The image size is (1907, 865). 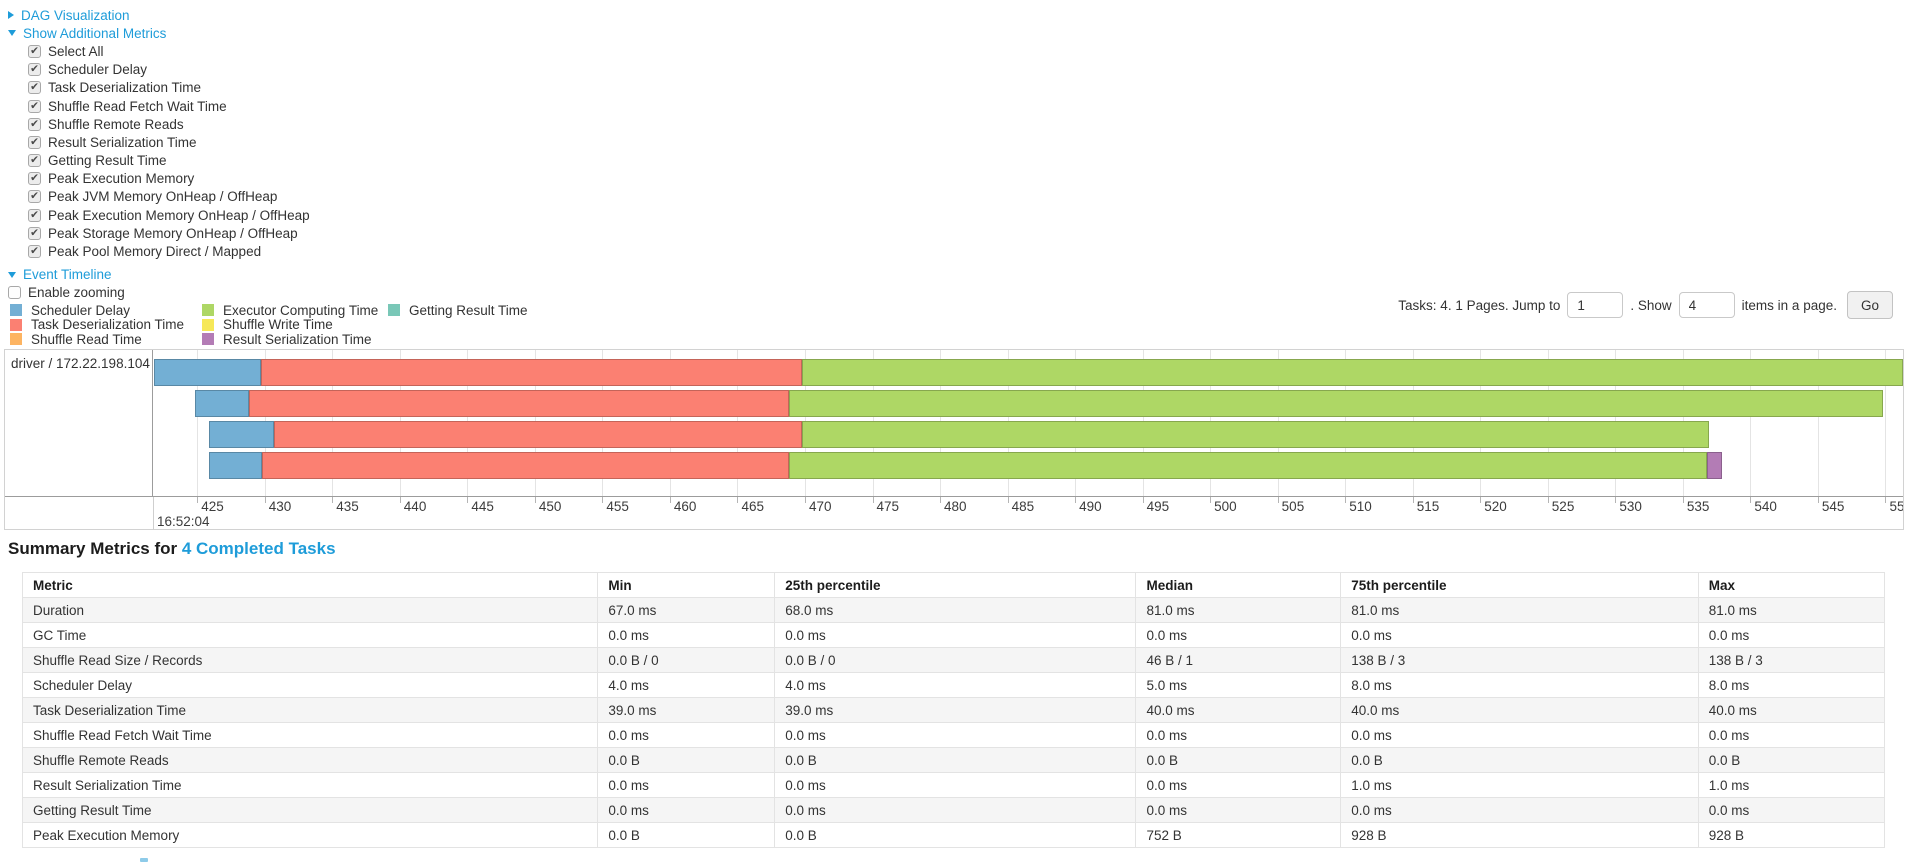 I want to click on metric-checkbox-item: ✔ Peak Execution Memory, so click(x=169, y=179).